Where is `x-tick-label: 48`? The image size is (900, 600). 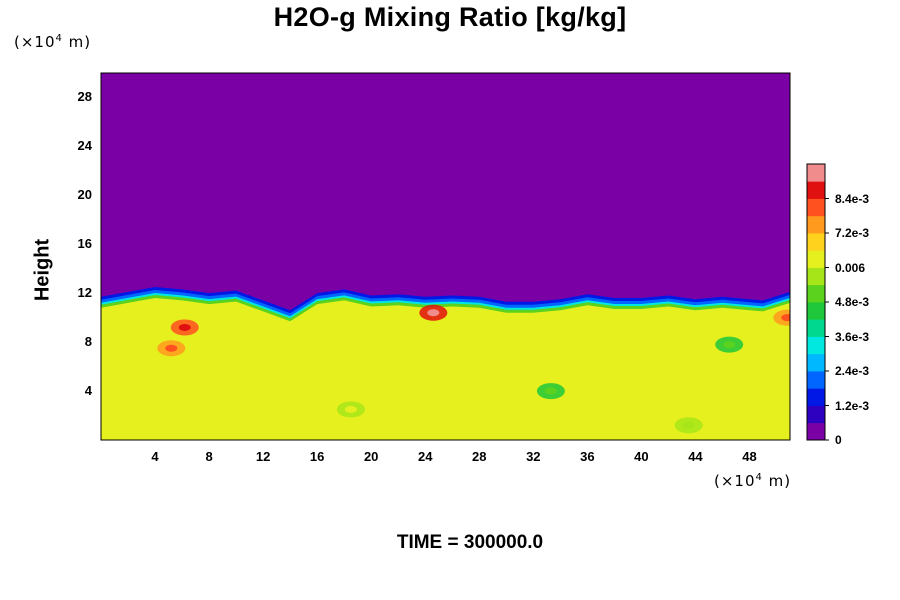 x-tick-label: 48 is located at coordinates (749, 456).